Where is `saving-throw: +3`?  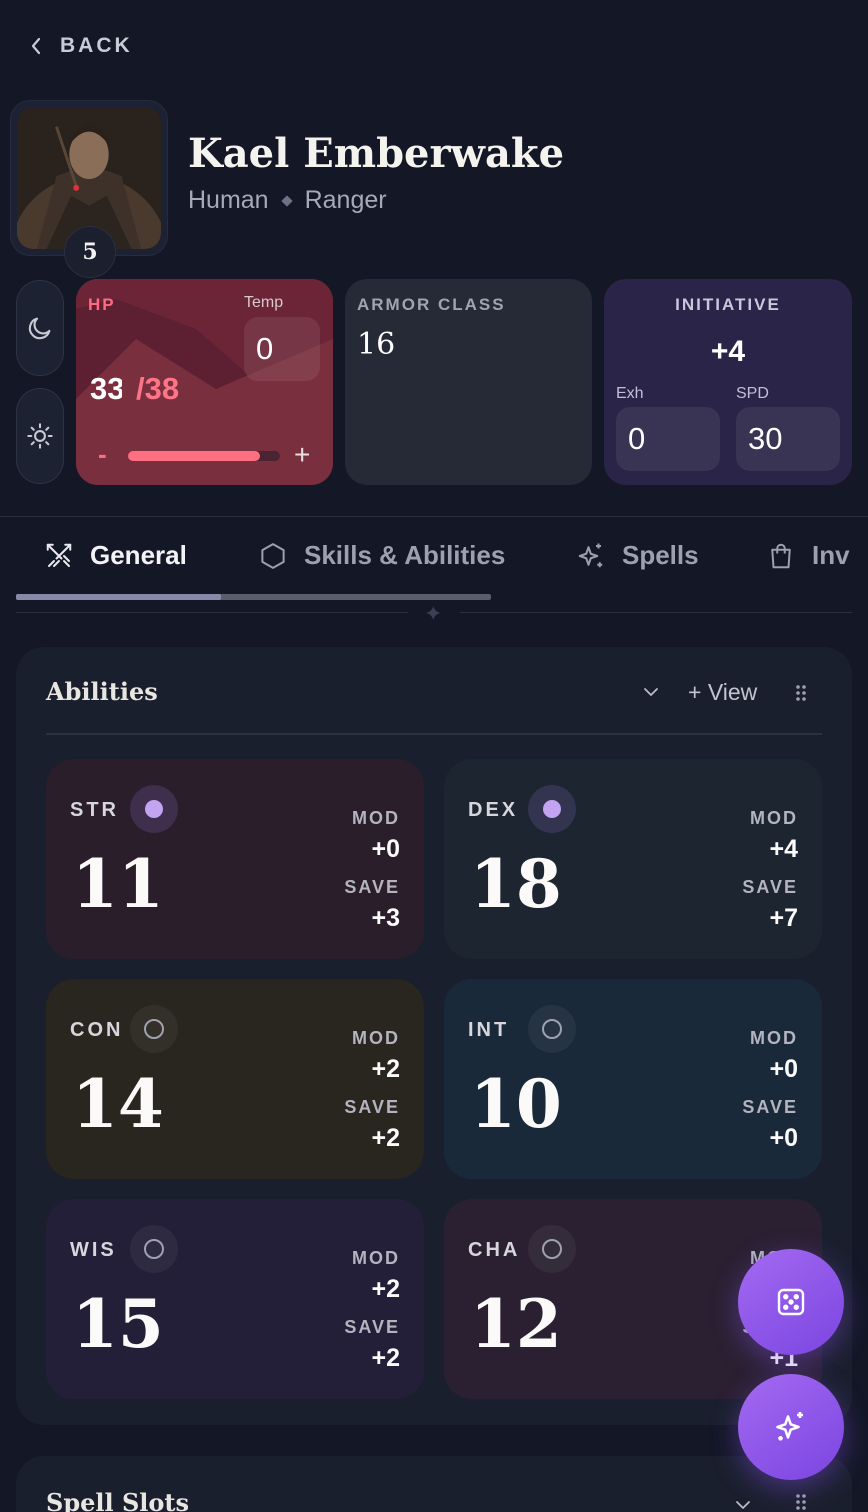
saving-throw: +3 is located at coordinates (385, 918).